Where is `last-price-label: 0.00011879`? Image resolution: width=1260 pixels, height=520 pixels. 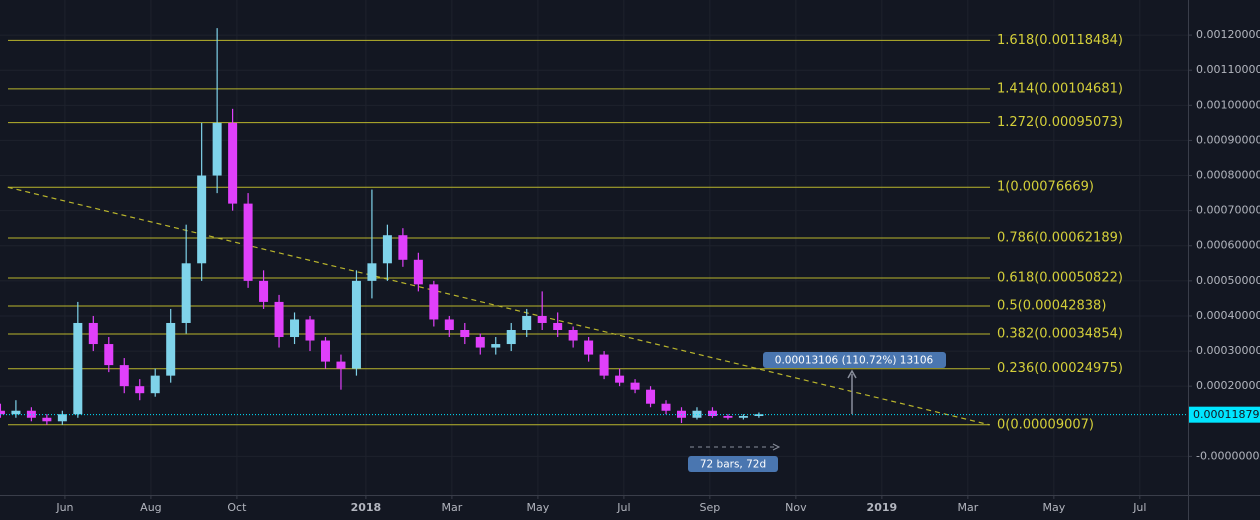
last-price-label: 0.00011879 is located at coordinates (1226, 414).